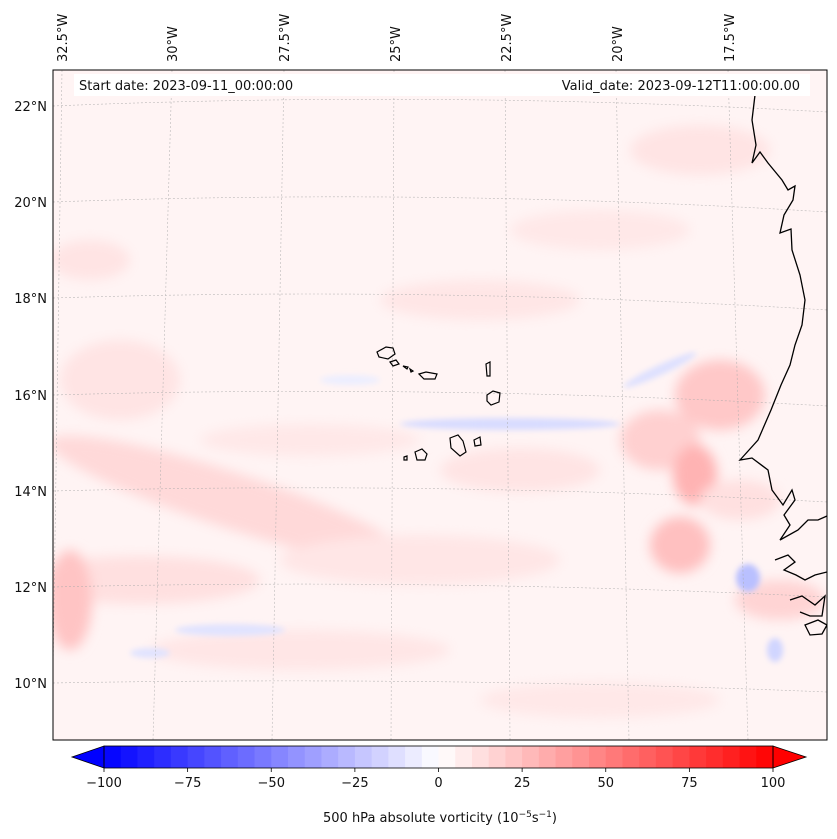 The width and height of the screenshot is (837, 839). I want to click on lon-label: 22.5°W, so click(507, 38).